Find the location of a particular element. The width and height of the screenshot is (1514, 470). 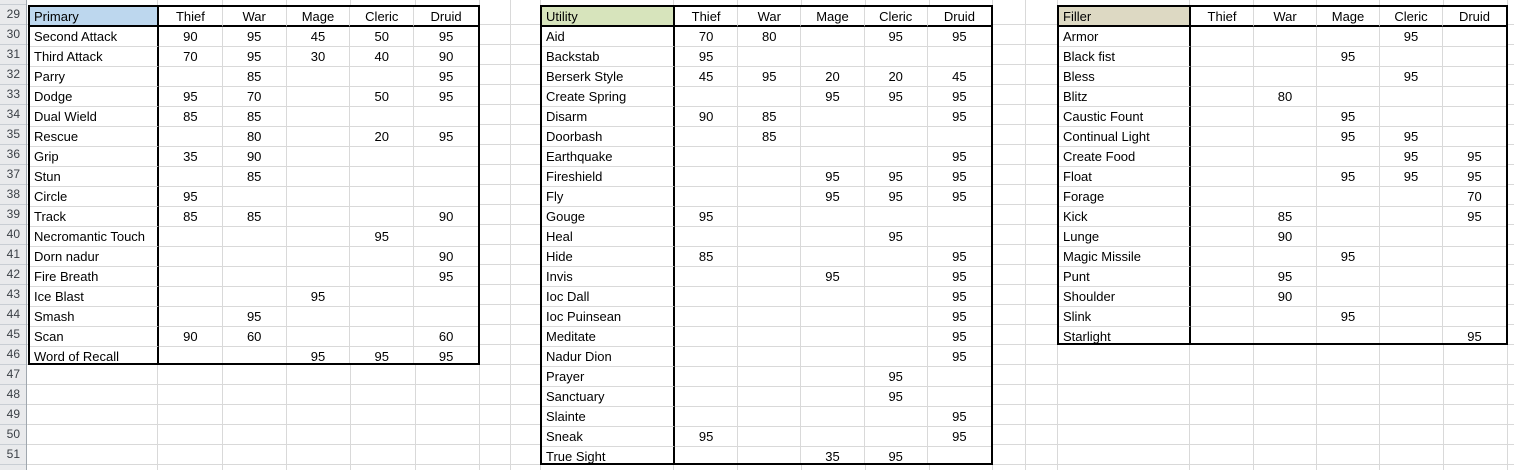

skill-cell: Create Spring is located at coordinates (608, 97).